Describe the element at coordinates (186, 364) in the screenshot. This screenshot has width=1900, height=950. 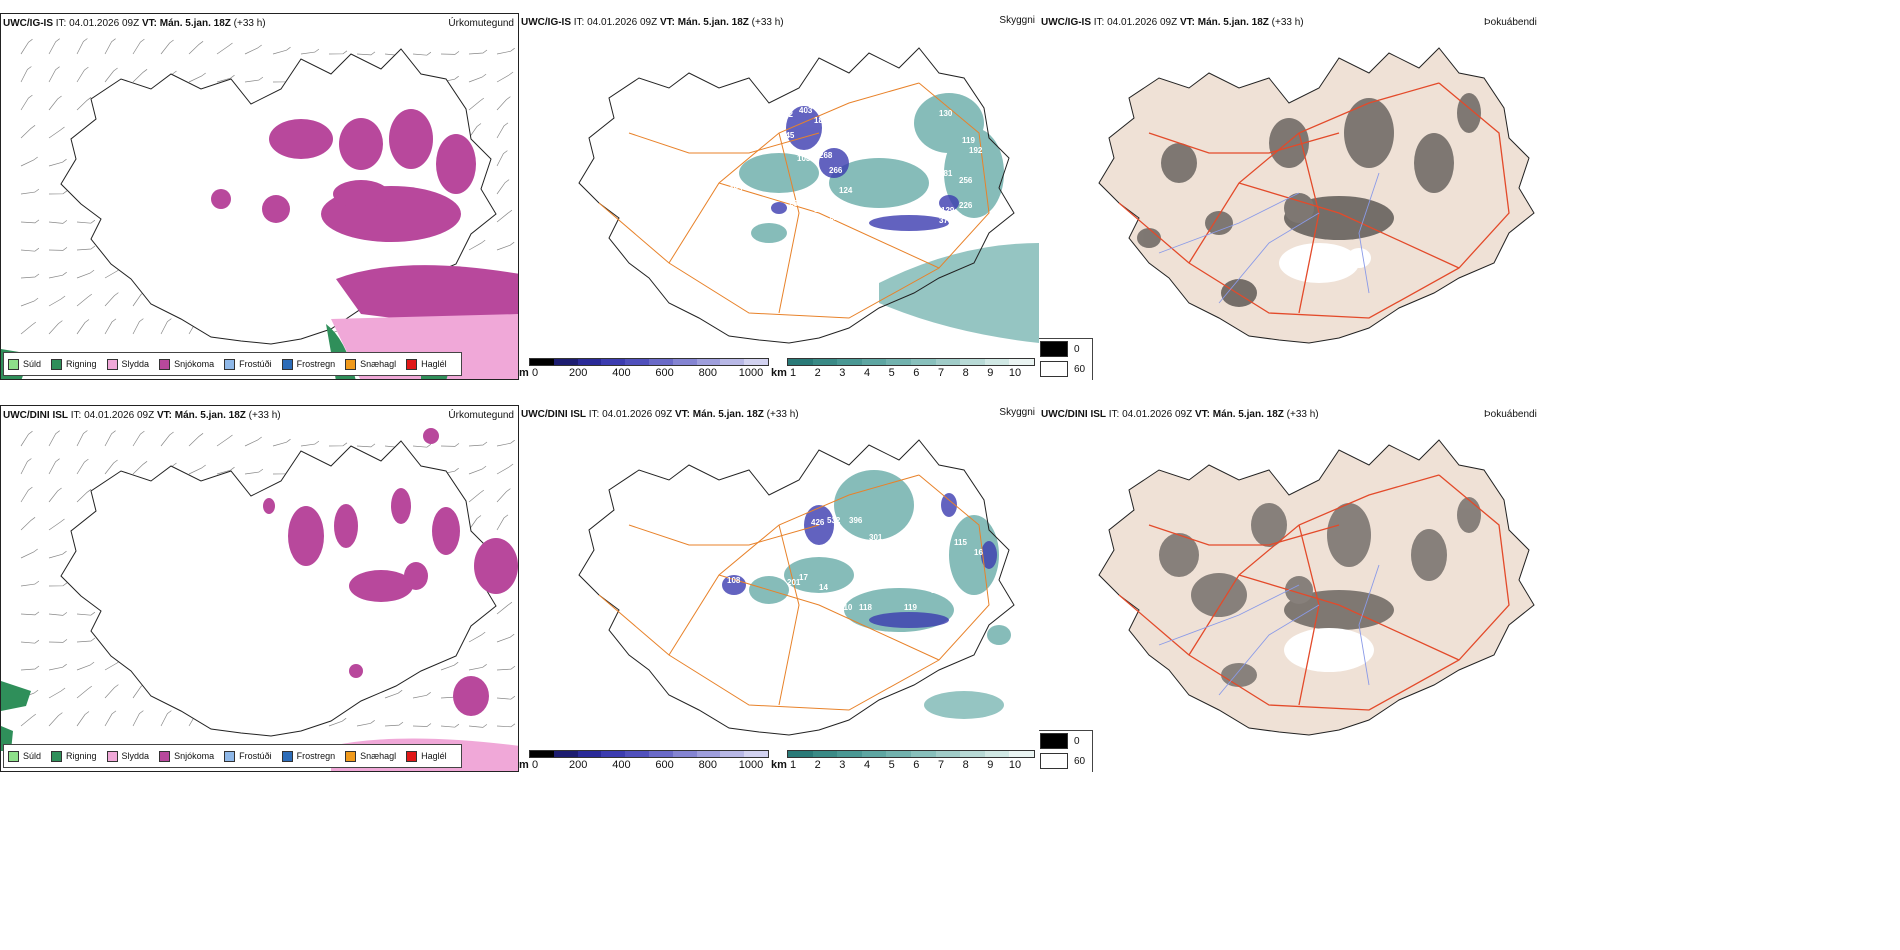
I see `legend-item-snjokoma: Snjókoma` at that location.